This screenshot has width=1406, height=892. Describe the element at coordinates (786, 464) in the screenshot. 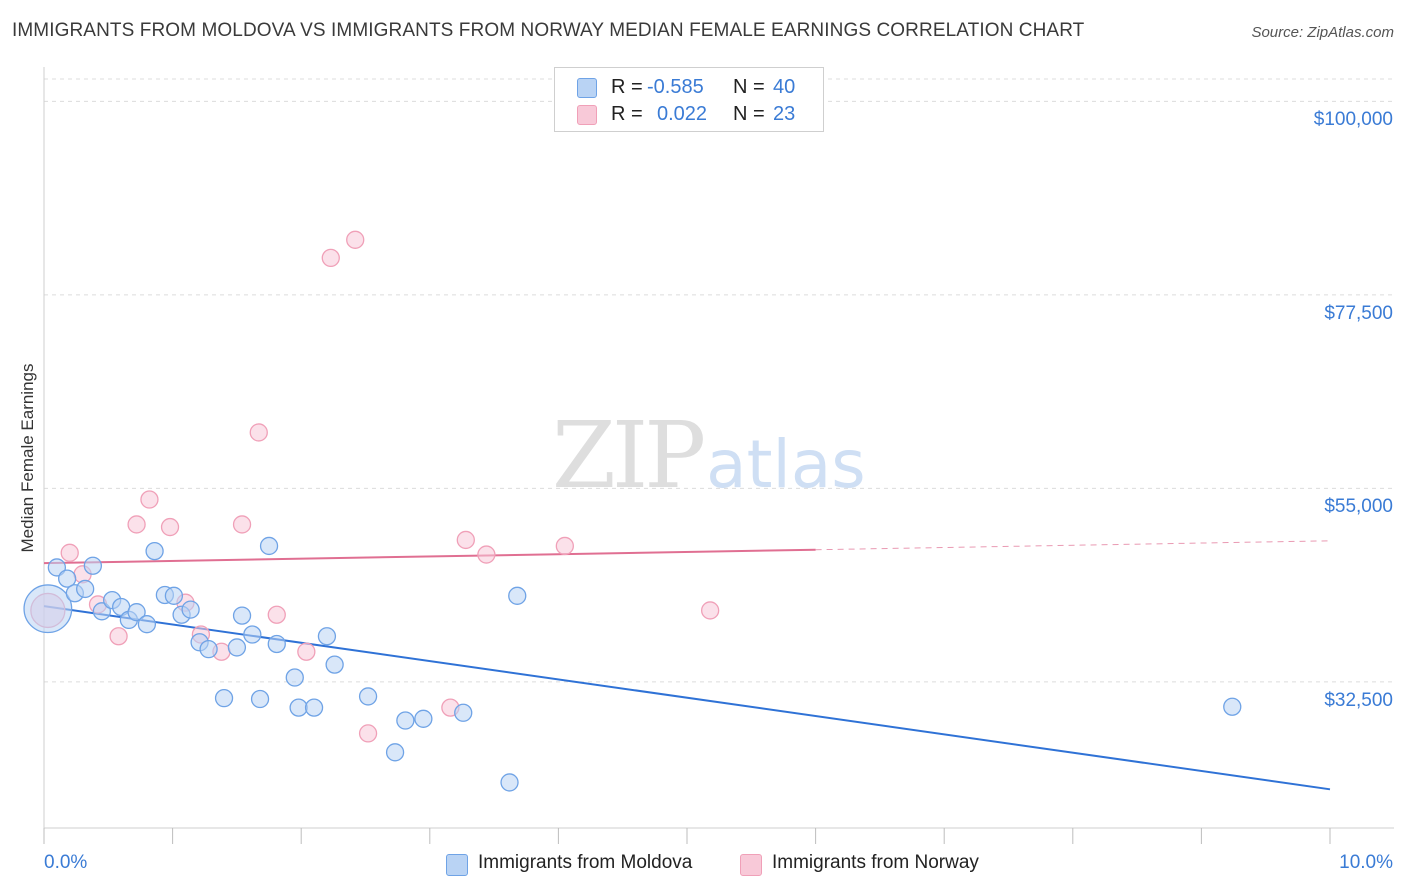

I see `watermark-atlas: atlas` at that location.